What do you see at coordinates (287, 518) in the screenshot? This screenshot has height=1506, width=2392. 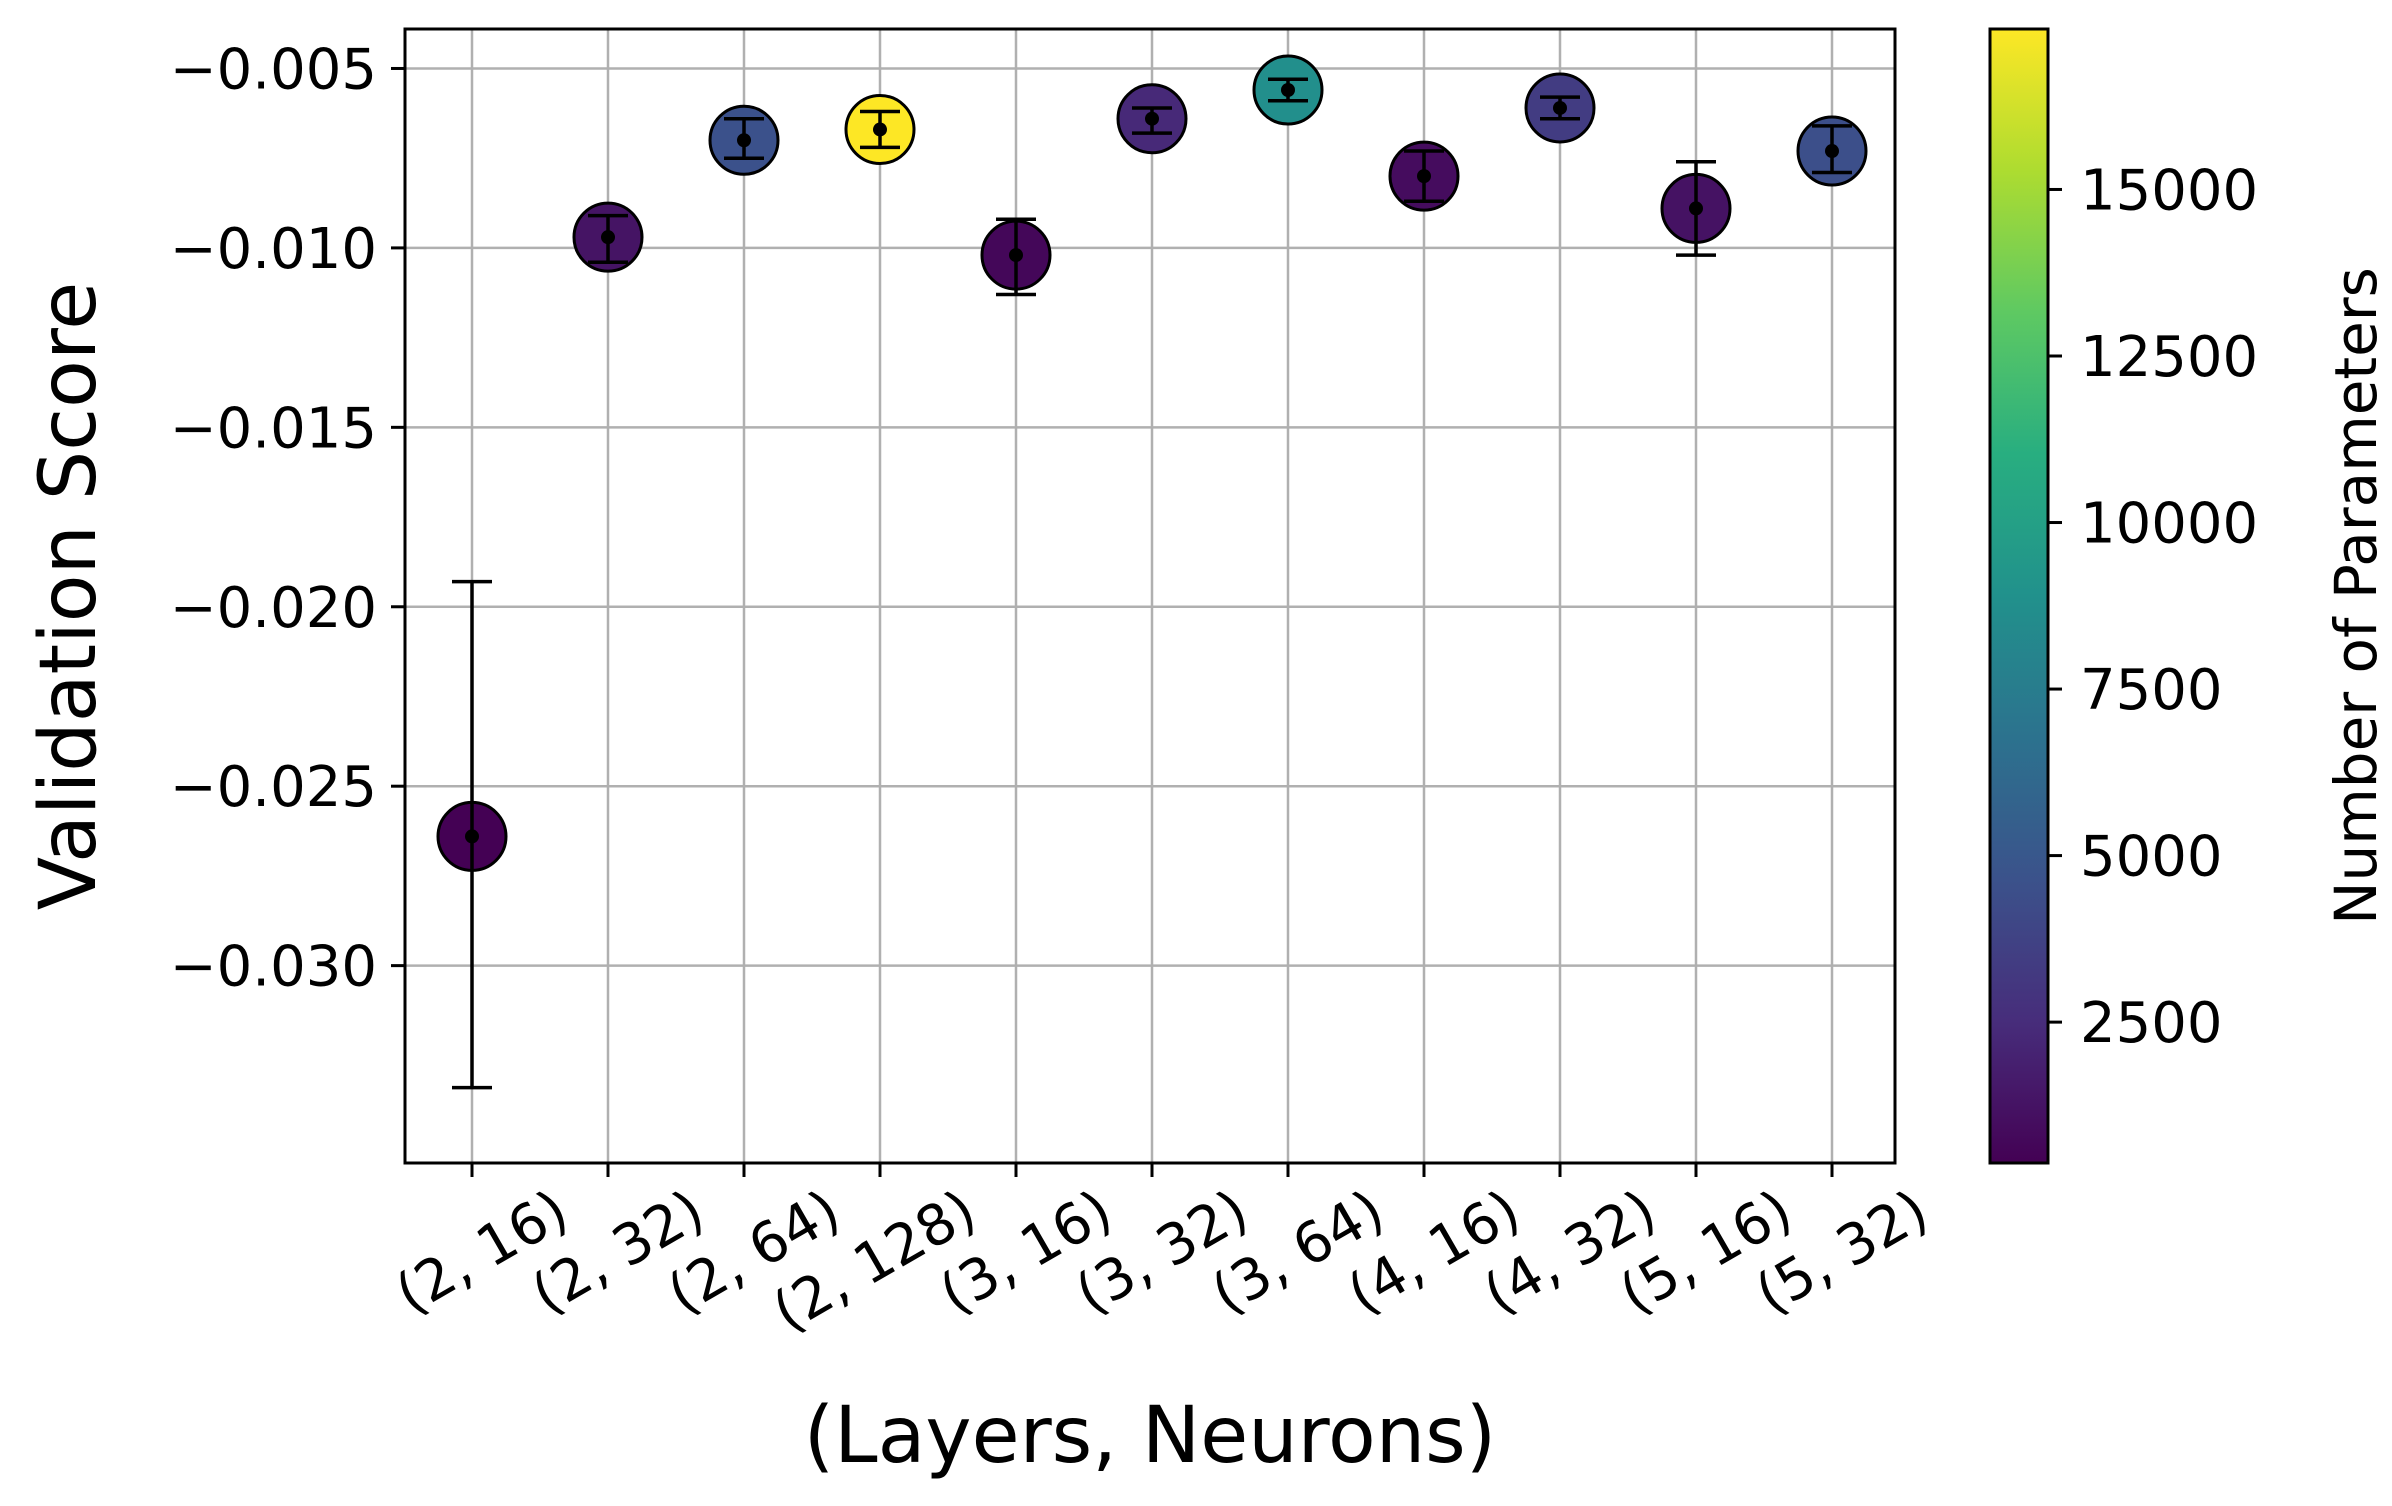 I see `y-axis: −0.005 −0.010 −0.015 −0.020 −0.025 −0.030` at bounding box center [287, 518].